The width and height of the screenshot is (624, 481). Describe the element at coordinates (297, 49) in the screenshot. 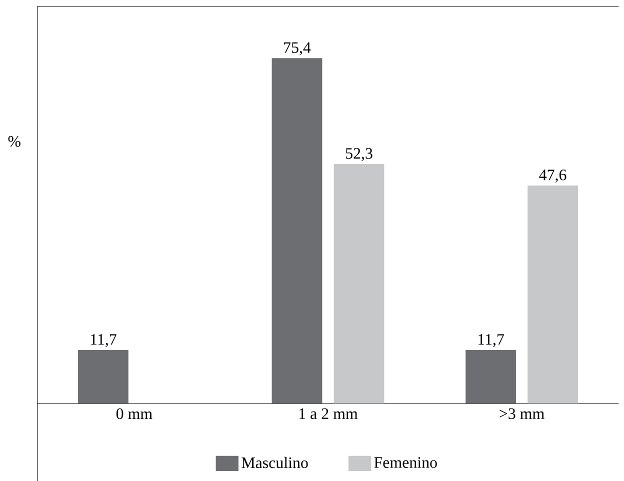

I see `data-label: 75,4` at that location.